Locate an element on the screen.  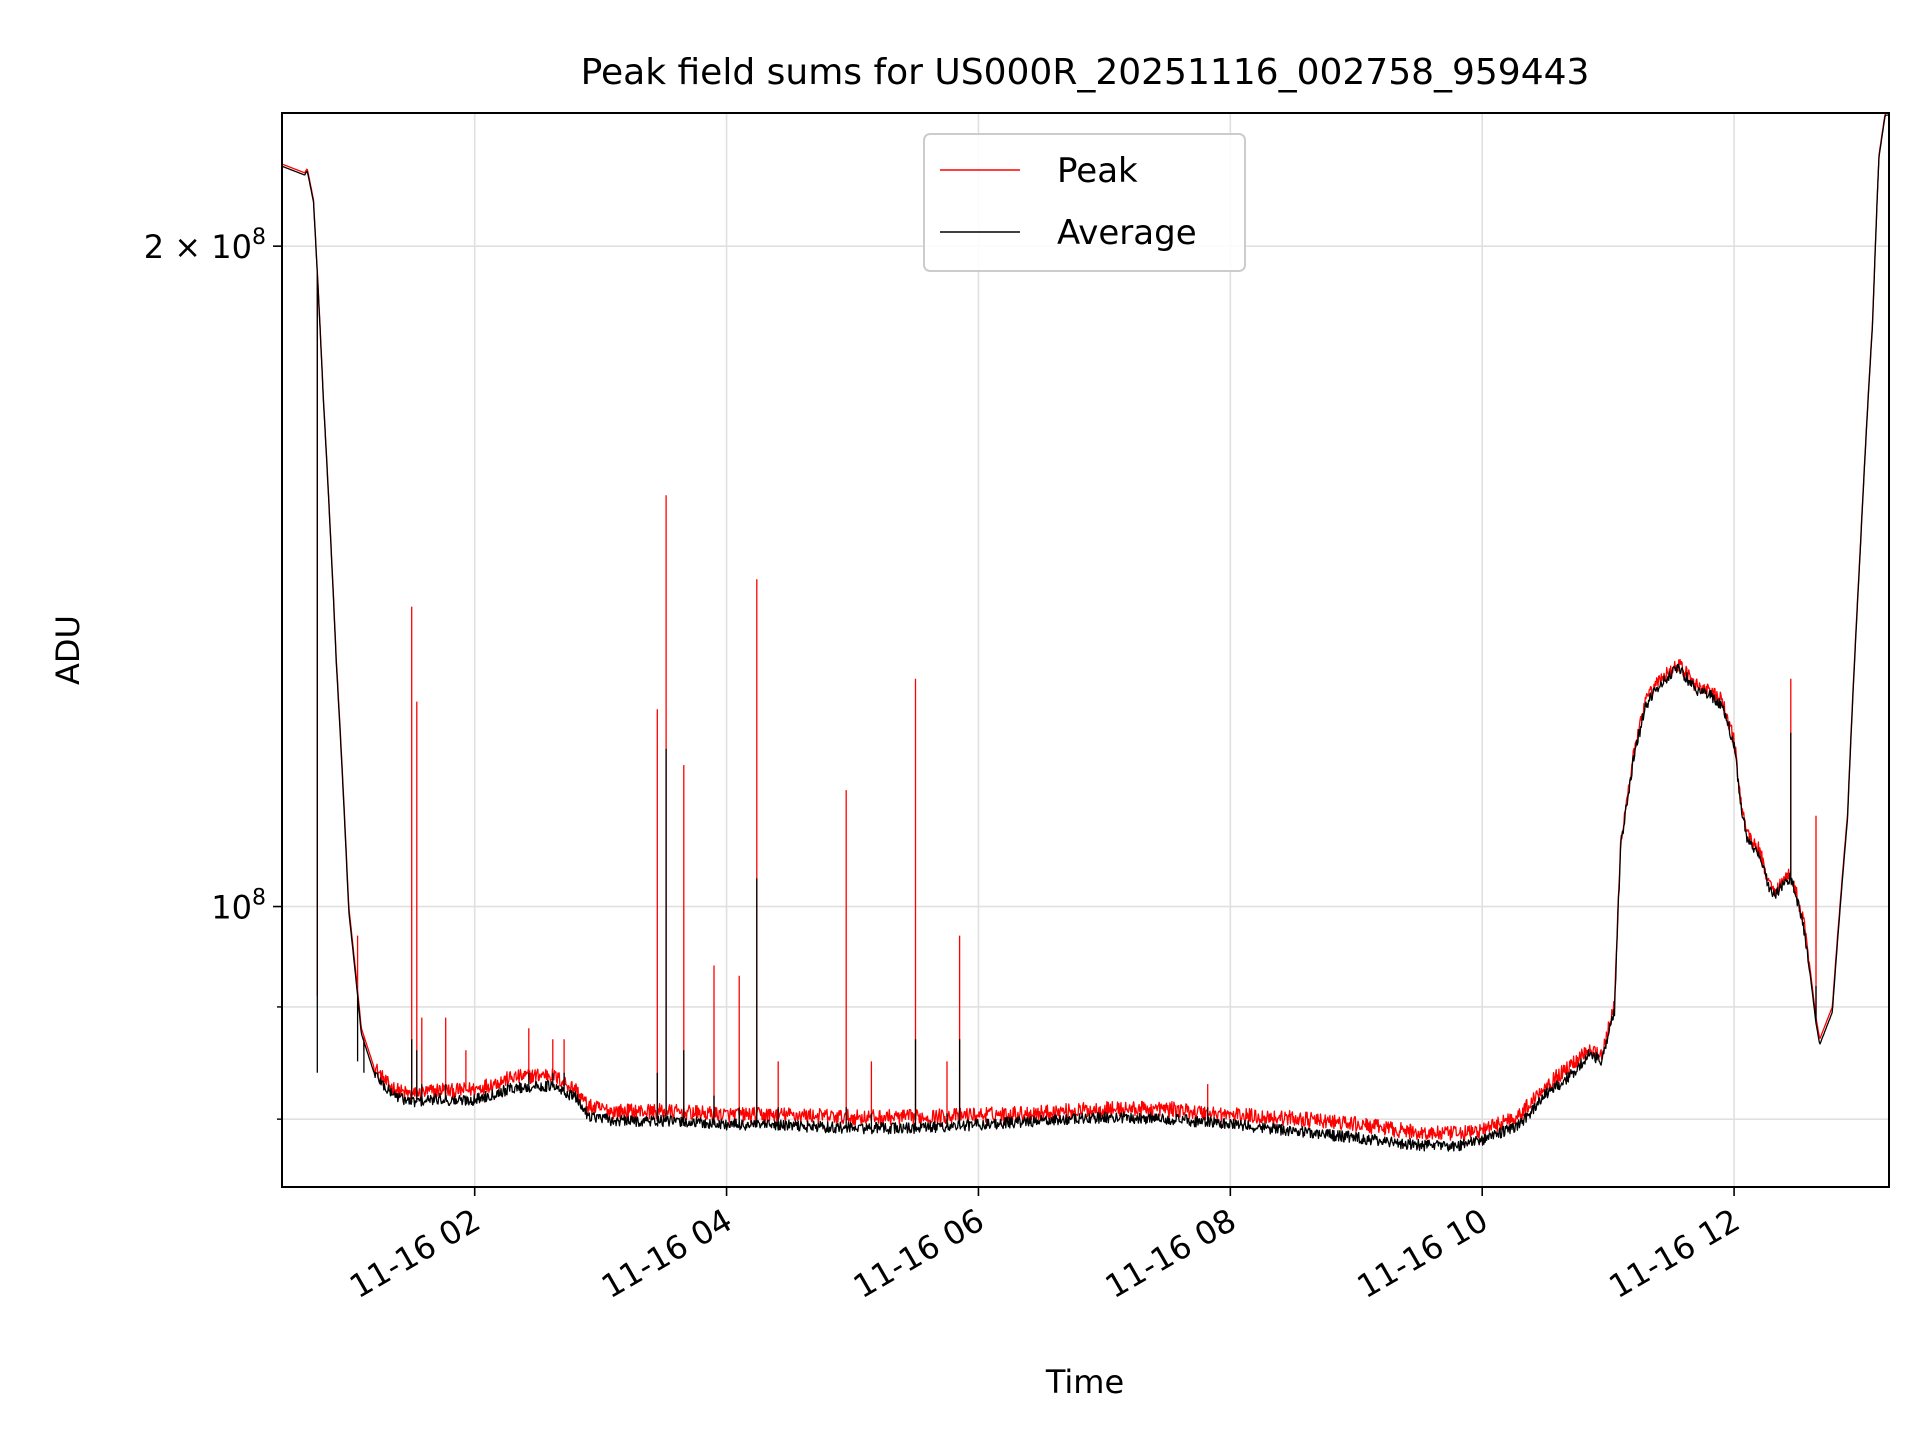
legend-box is located at coordinates (1084, 202).